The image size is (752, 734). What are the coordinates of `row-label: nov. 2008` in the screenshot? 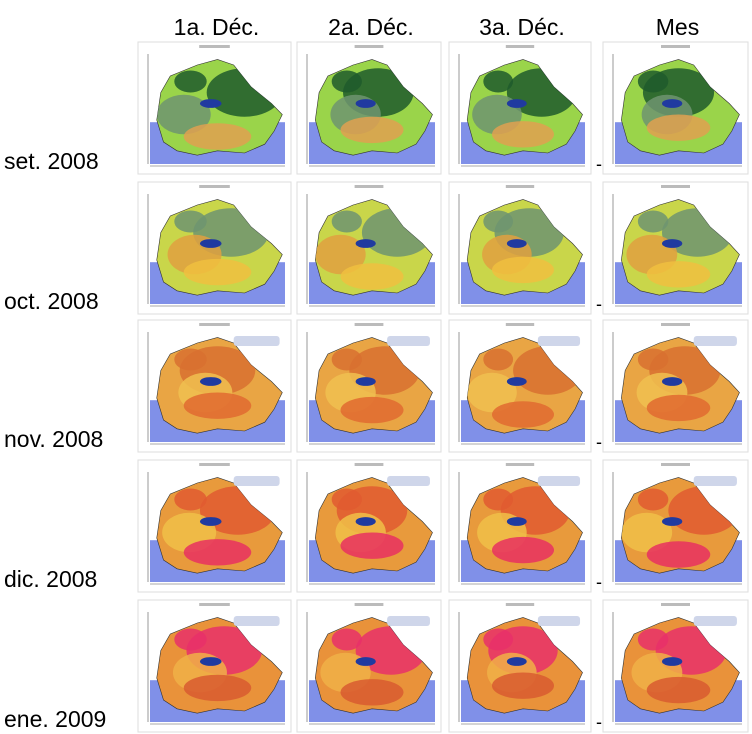 It's located at (54, 439).